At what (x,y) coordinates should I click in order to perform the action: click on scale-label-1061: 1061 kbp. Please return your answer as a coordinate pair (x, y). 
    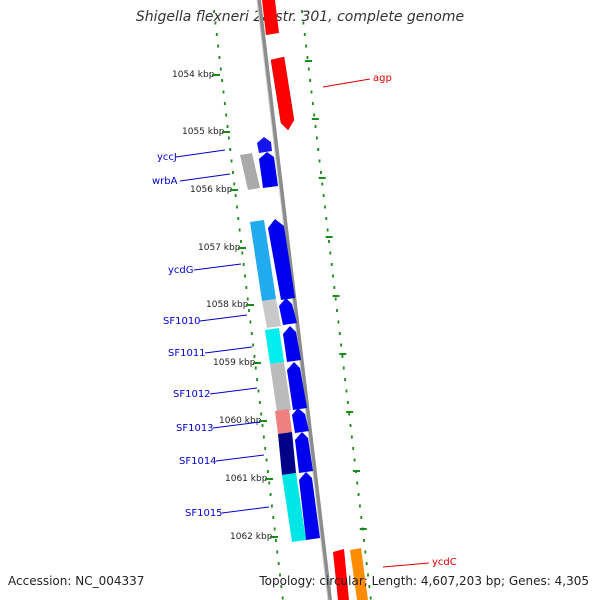
    Looking at the image, I should click on (246, 479).